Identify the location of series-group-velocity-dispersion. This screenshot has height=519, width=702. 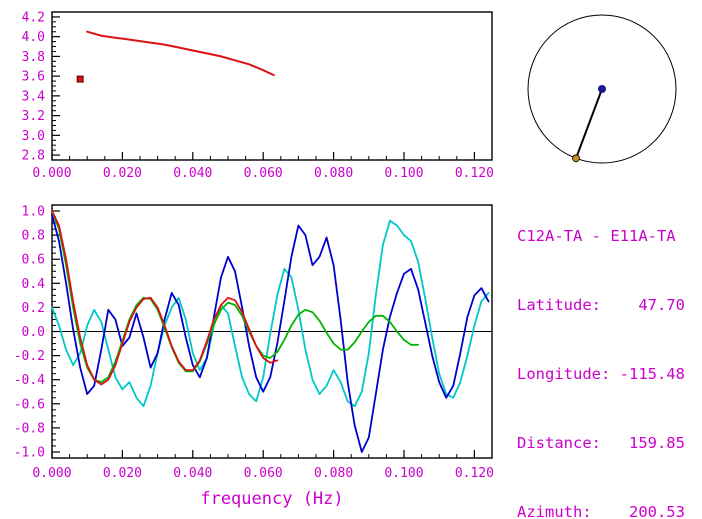
(180, 53).